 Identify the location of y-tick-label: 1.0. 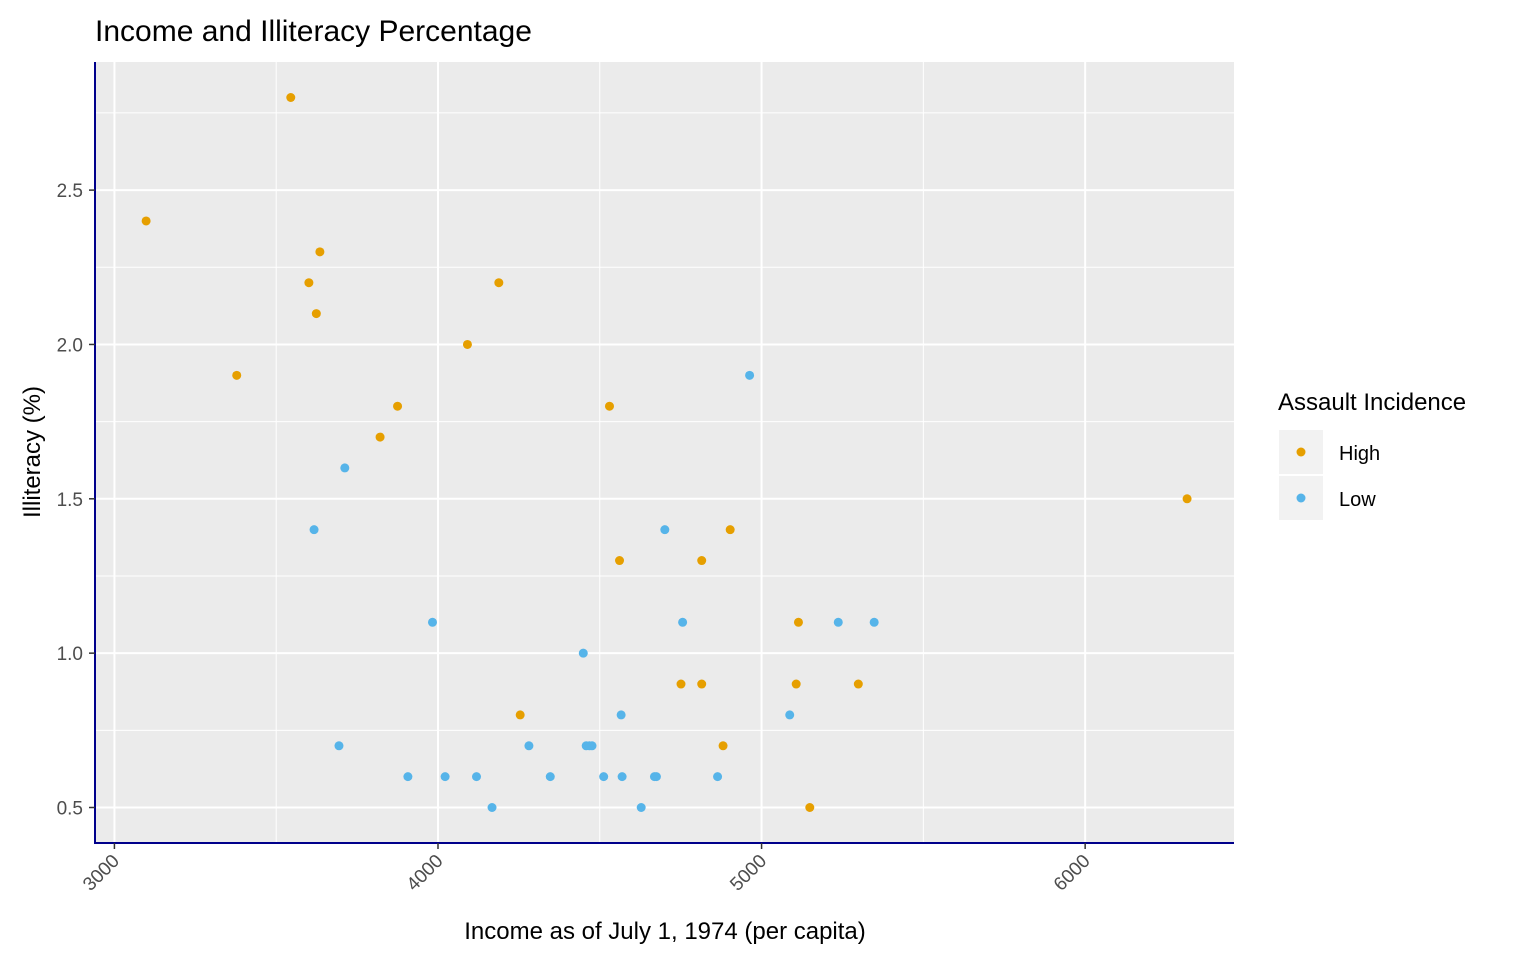
(70, 654).